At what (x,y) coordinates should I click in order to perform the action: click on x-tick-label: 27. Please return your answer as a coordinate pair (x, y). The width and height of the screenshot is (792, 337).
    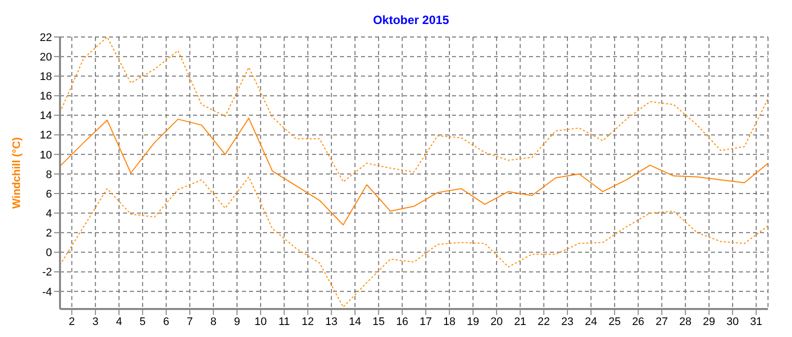
    Looking at the image, I should click on (662, 322).